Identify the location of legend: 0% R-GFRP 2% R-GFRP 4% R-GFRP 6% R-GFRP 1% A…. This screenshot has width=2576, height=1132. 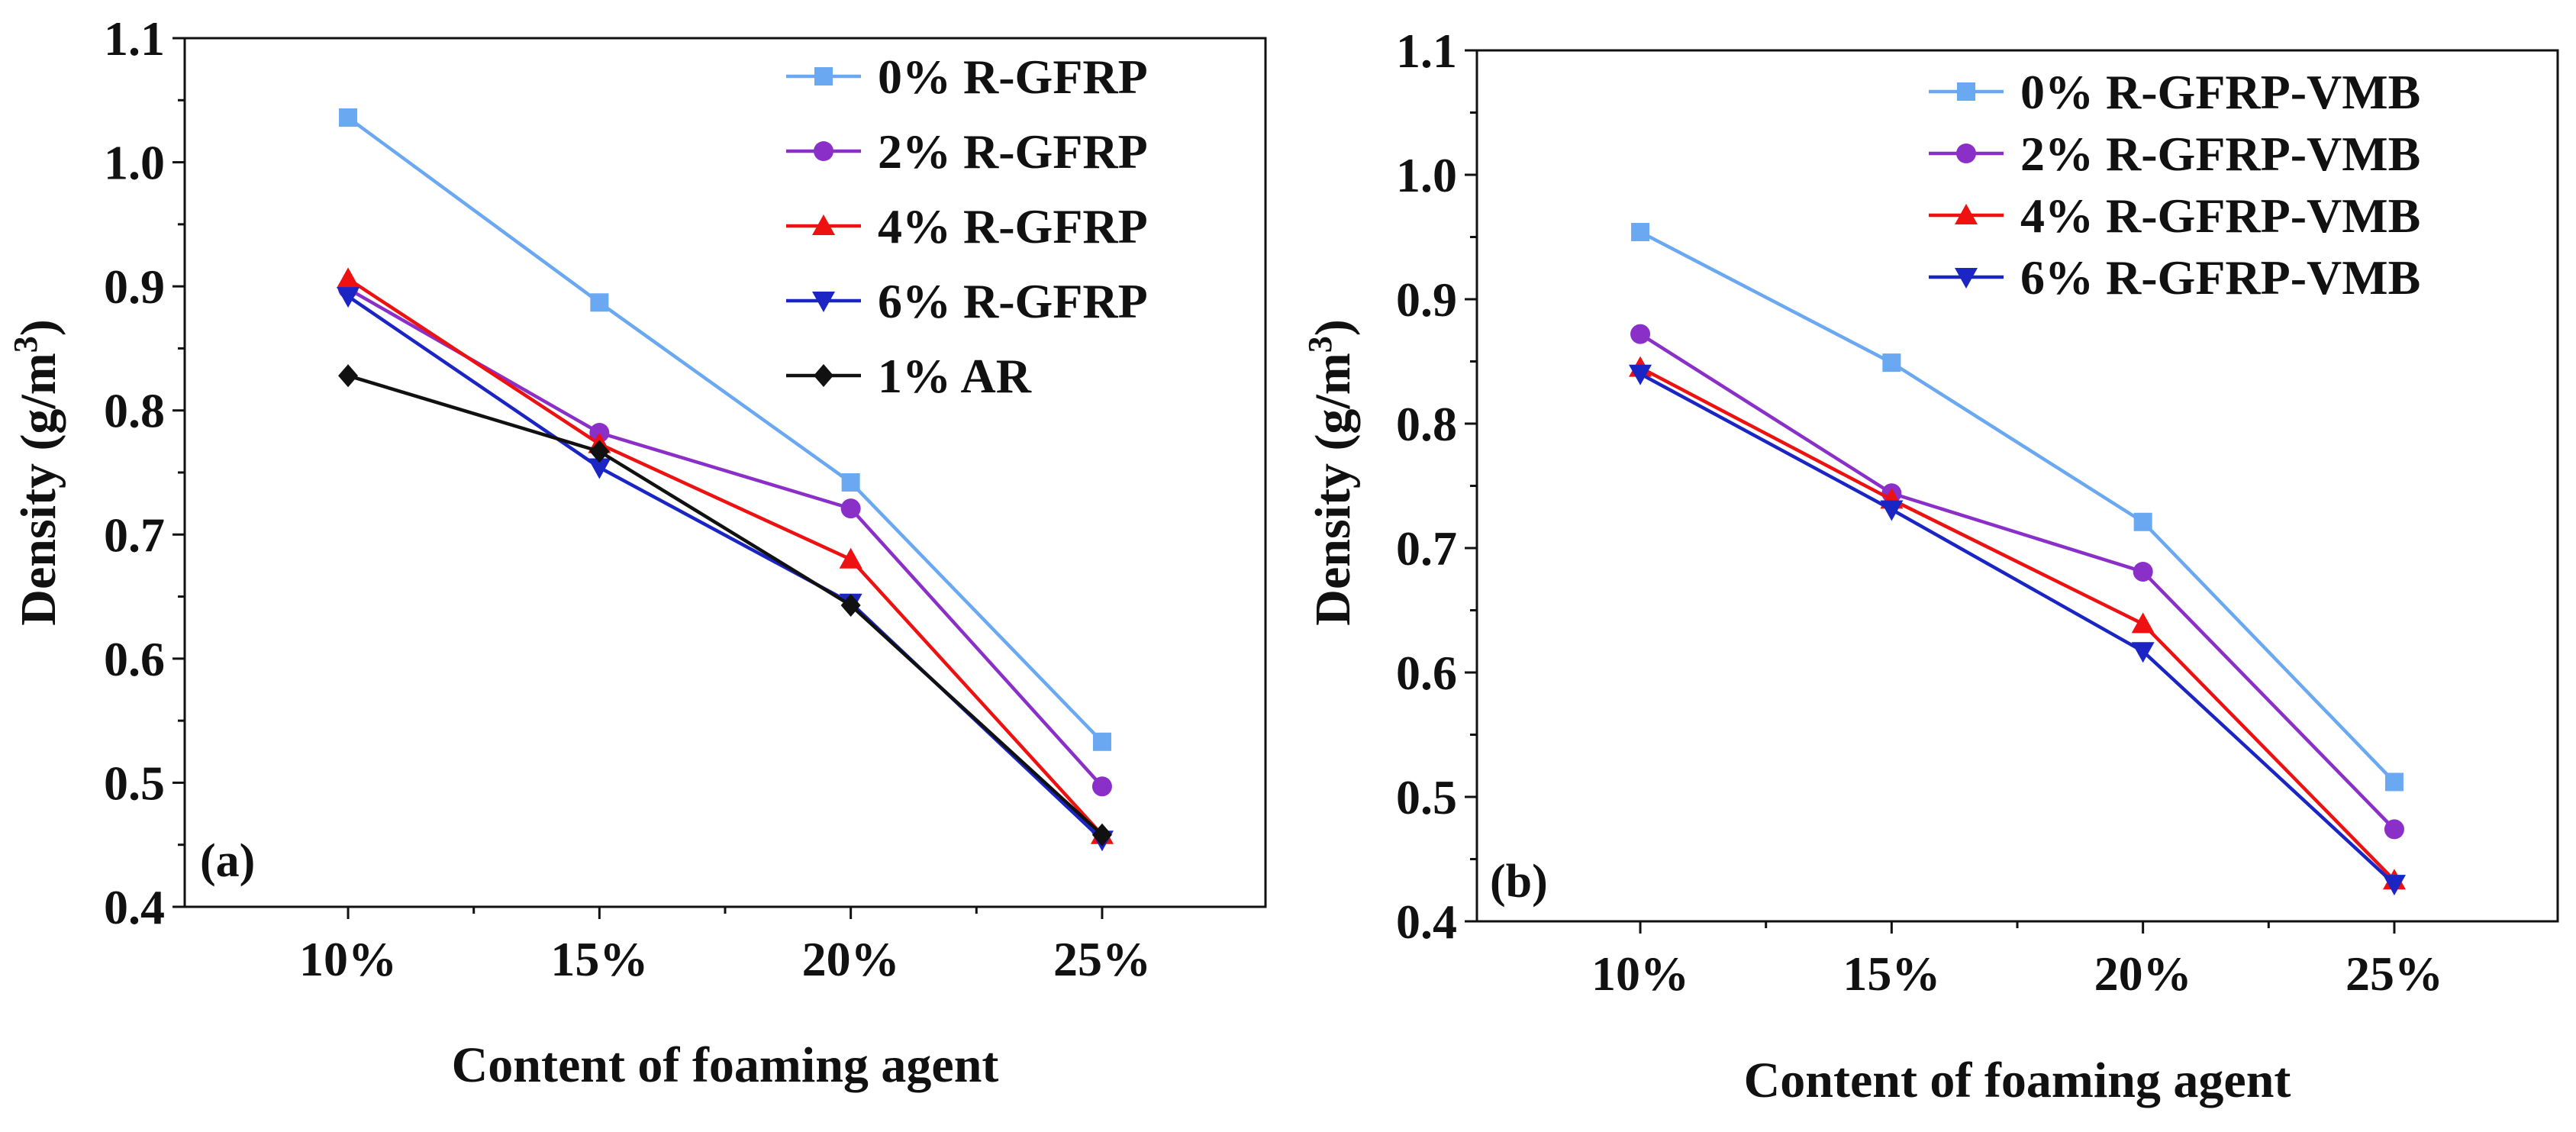
(967, 226).